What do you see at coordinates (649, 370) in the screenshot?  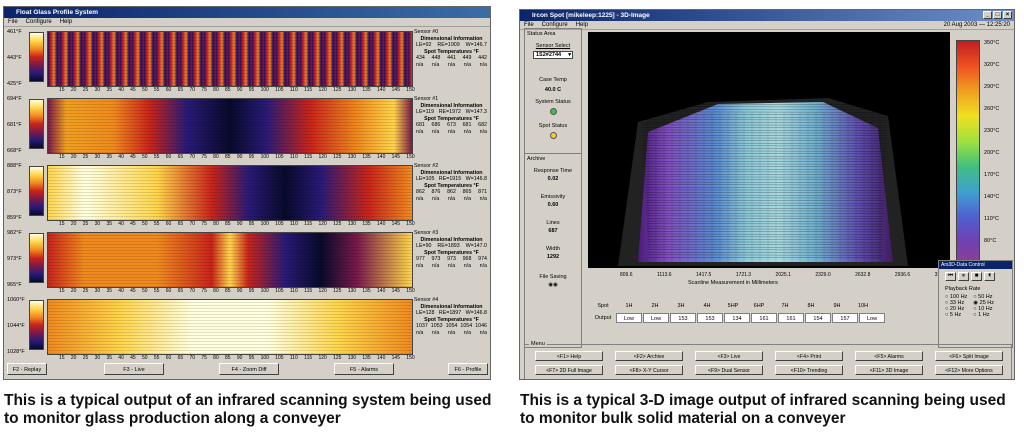 I see `menu-button: <F8> X-Y Cursor` at bounding box center [649, 370].